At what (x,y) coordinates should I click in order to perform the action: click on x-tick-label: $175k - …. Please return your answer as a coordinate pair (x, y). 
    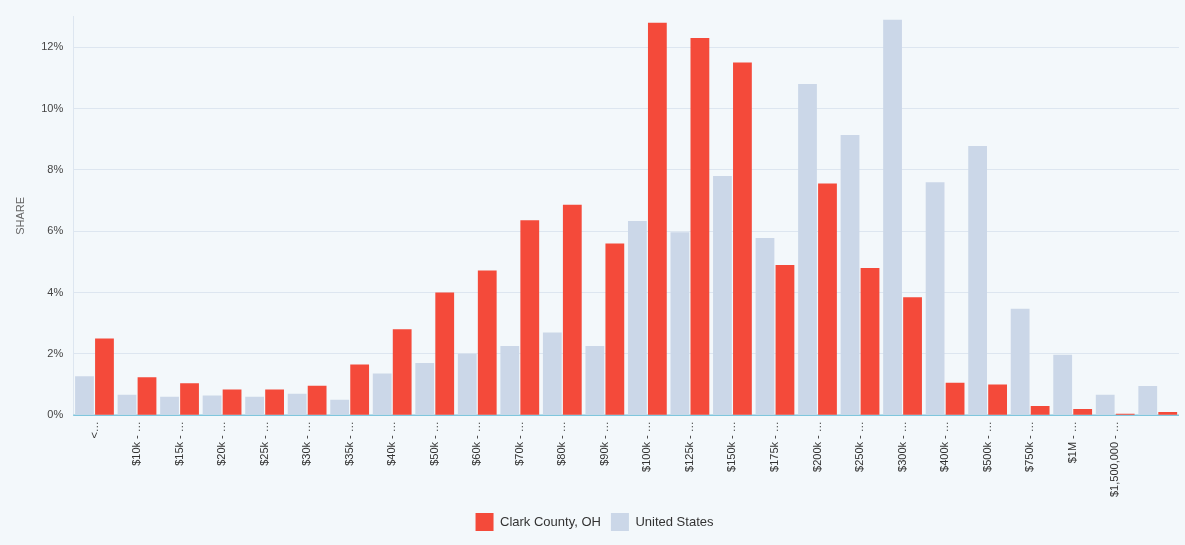
    Looking at the image, I should click on (773, 446).